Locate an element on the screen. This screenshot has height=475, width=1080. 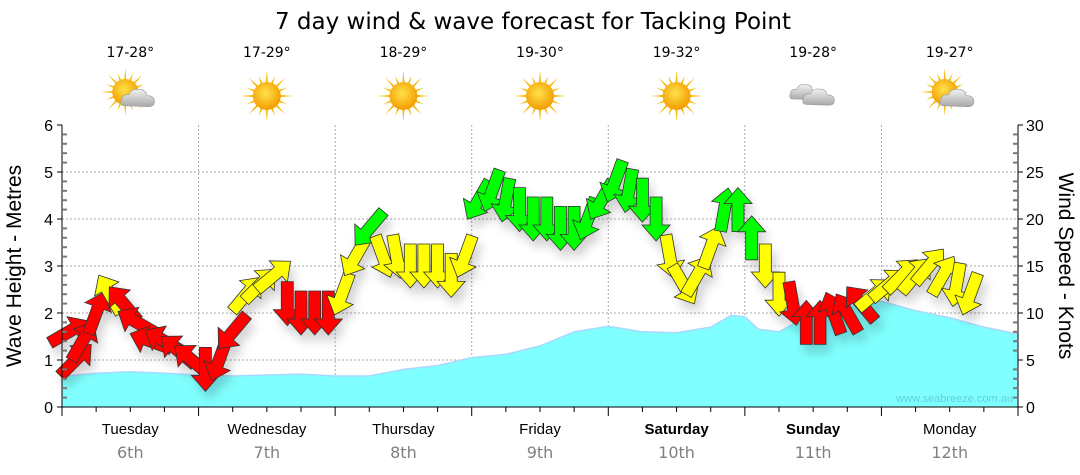
y-left-tick-label: 4 is located at coordinates (48, 220).